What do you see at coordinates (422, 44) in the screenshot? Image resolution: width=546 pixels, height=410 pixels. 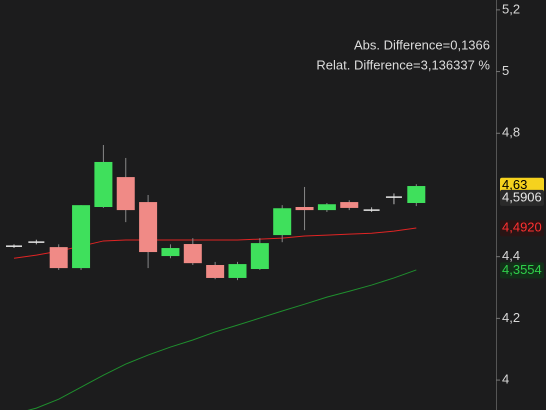 I see `annotation: Abs. Difference=0,1366` at bounding box center [422, 44].